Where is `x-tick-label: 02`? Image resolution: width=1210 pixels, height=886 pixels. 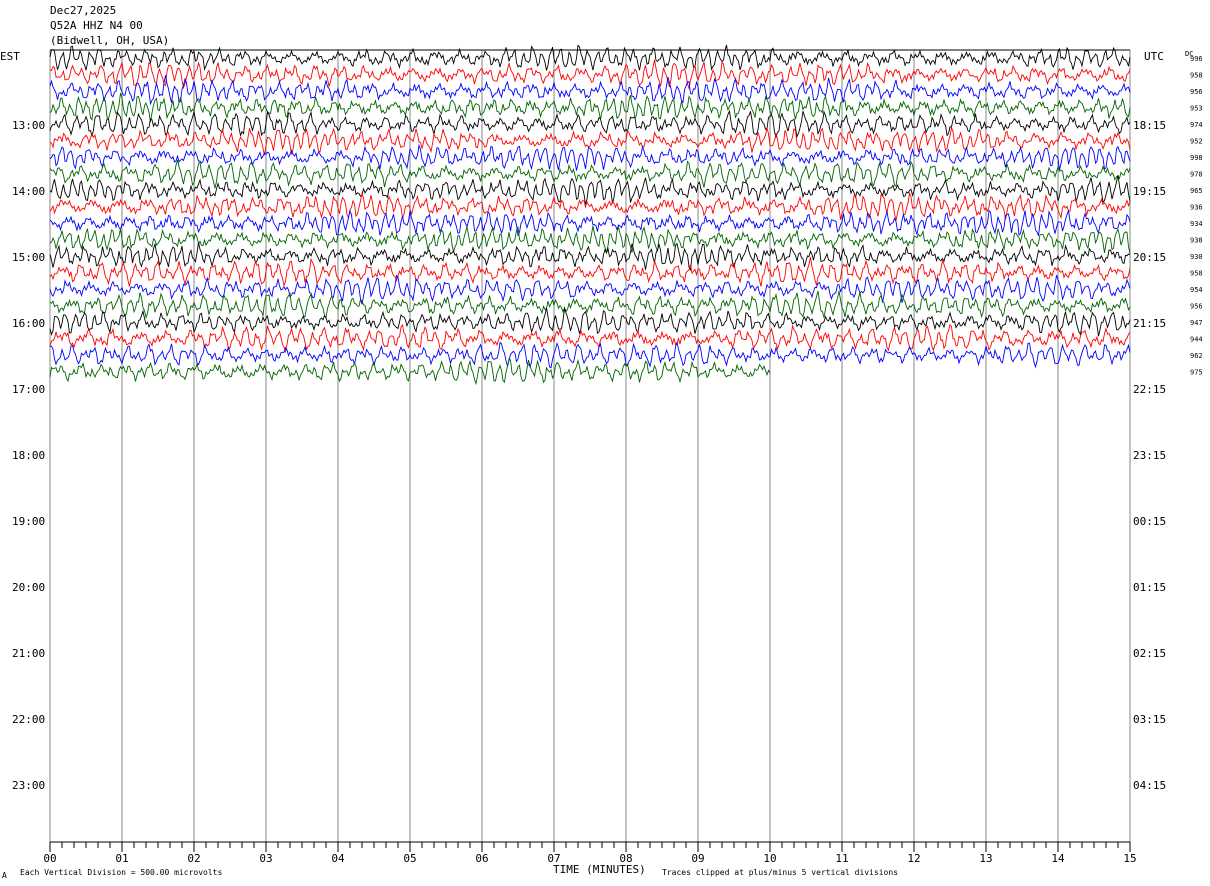 x-tick-label: 02 is located at coordinates (193, 858).